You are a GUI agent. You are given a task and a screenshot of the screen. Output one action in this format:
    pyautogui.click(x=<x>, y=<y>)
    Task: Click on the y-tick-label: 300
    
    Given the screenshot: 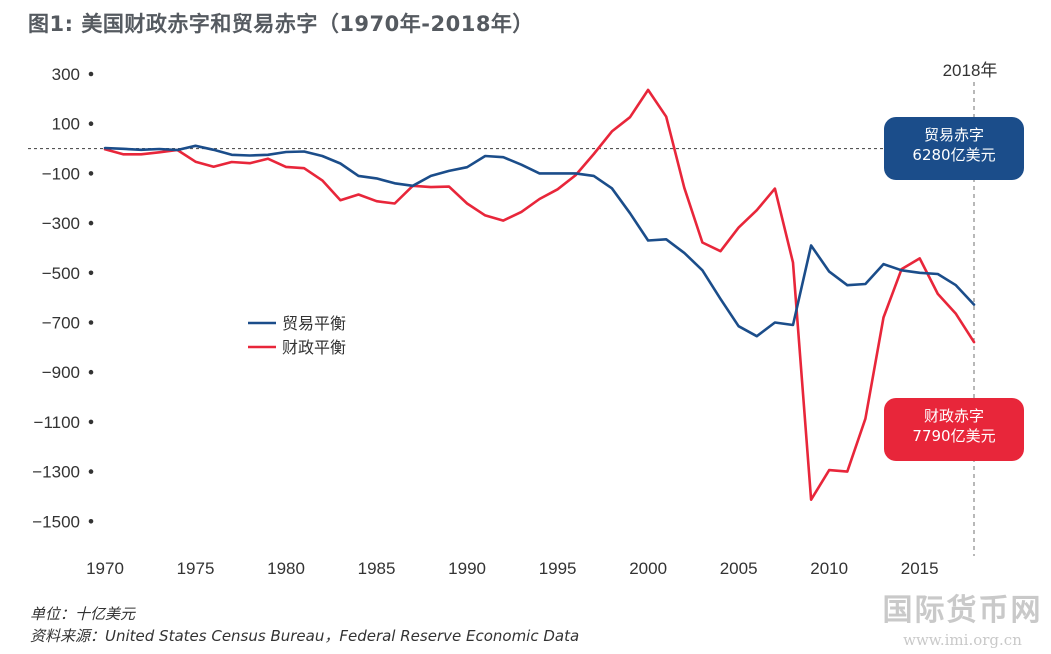 What is the action you would take?
    pyautogui.click(x=66, y=74)
    